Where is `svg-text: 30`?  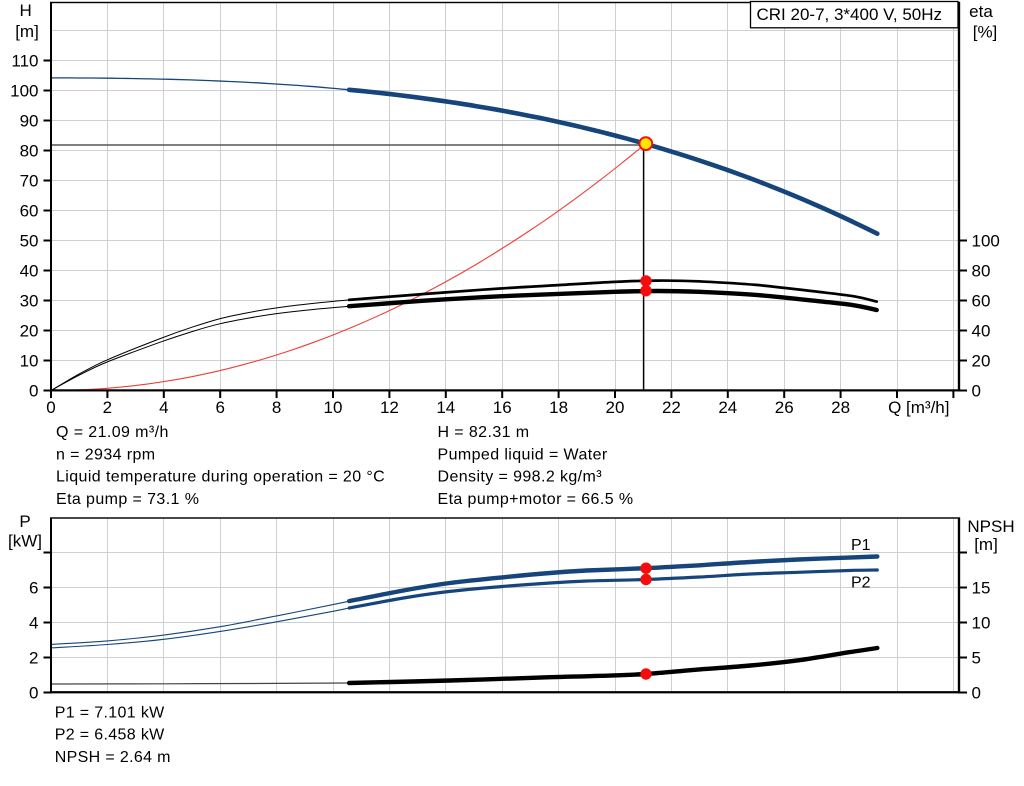
svg-text: 30 is located at coordinates (29, 301).